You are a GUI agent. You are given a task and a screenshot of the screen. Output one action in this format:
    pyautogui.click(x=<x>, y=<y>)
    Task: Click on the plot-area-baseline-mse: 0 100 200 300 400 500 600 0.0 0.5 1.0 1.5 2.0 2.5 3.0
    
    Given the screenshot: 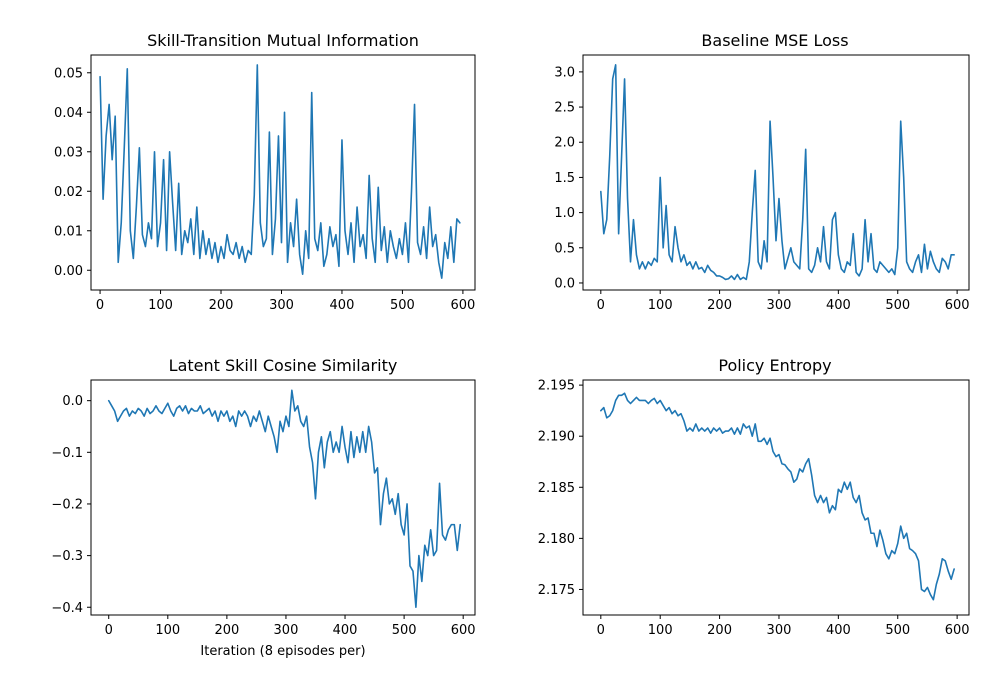 What is the action you would take?
    pyautogui.click(x=762, y=188)
    